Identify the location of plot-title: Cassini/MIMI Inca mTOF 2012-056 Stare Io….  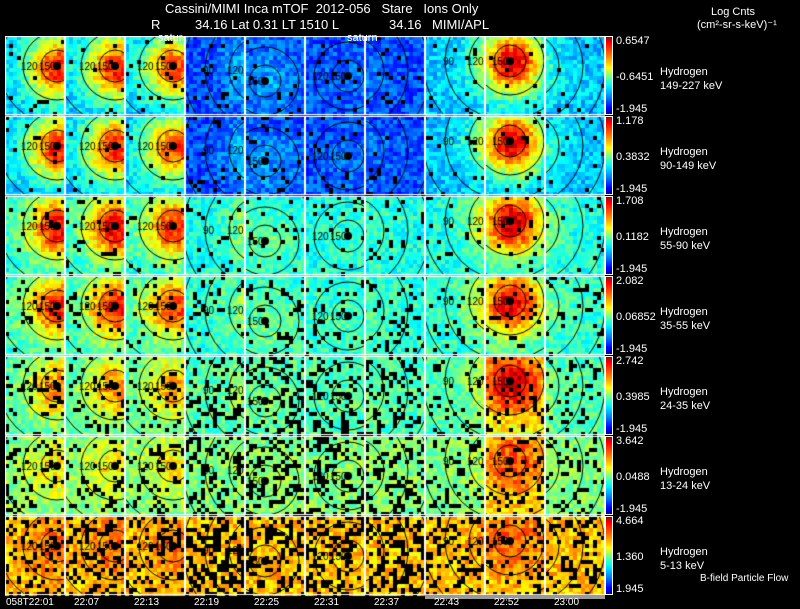
(322, 8).